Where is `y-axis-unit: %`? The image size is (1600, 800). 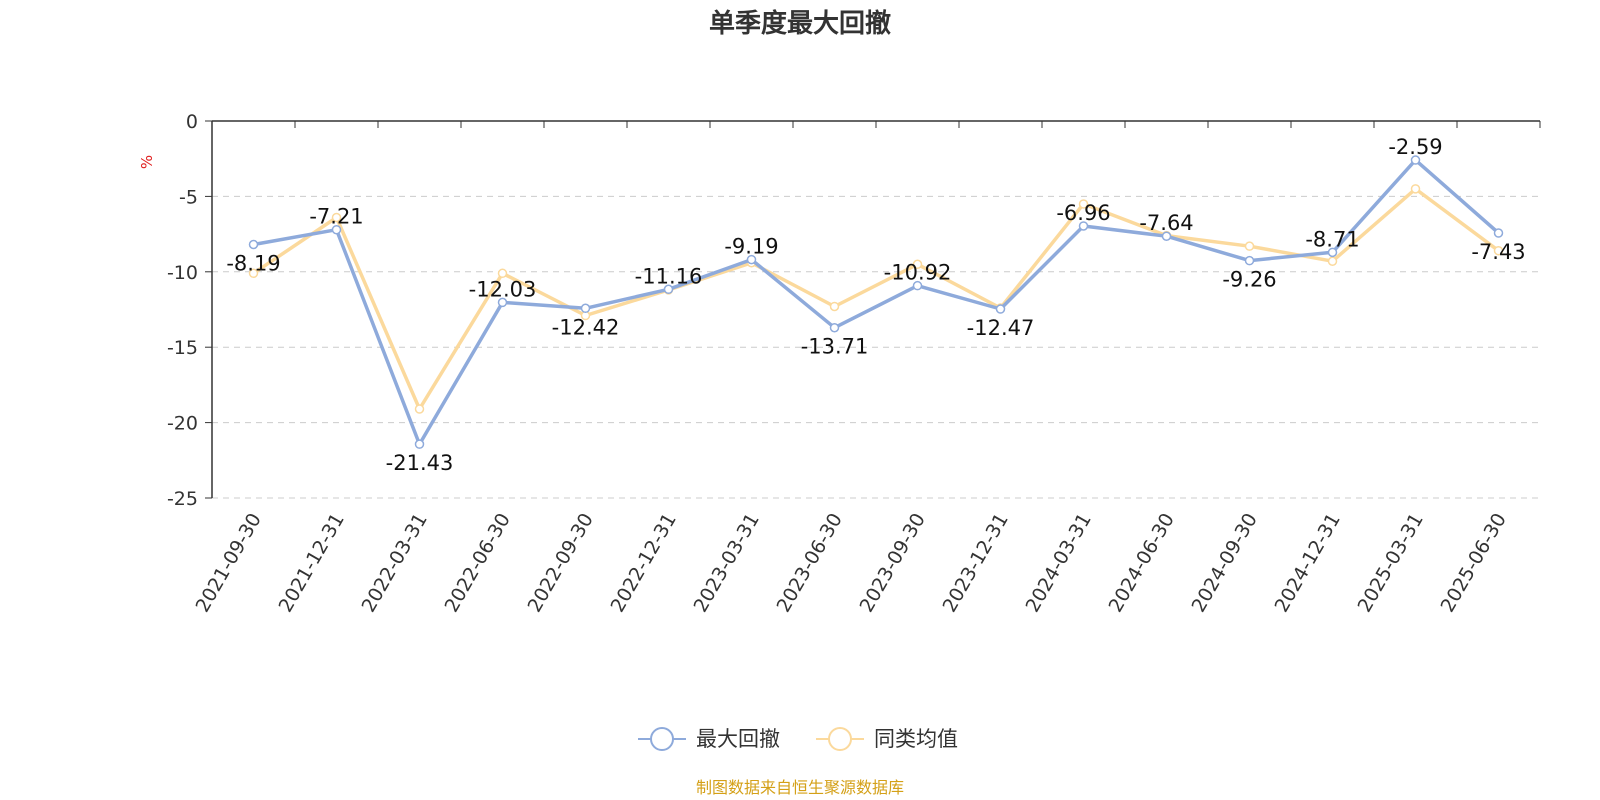
y-axis-unit: % is located at coordinates (147, 162).